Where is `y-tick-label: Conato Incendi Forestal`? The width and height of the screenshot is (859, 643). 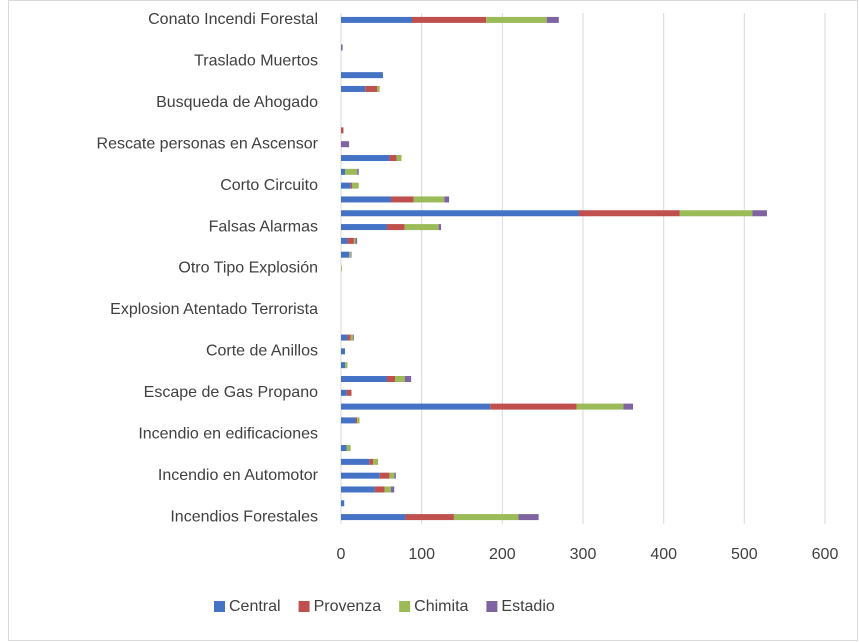
y-tick-label: Conato Incendi Forestal is located at coordinates (233, 19).